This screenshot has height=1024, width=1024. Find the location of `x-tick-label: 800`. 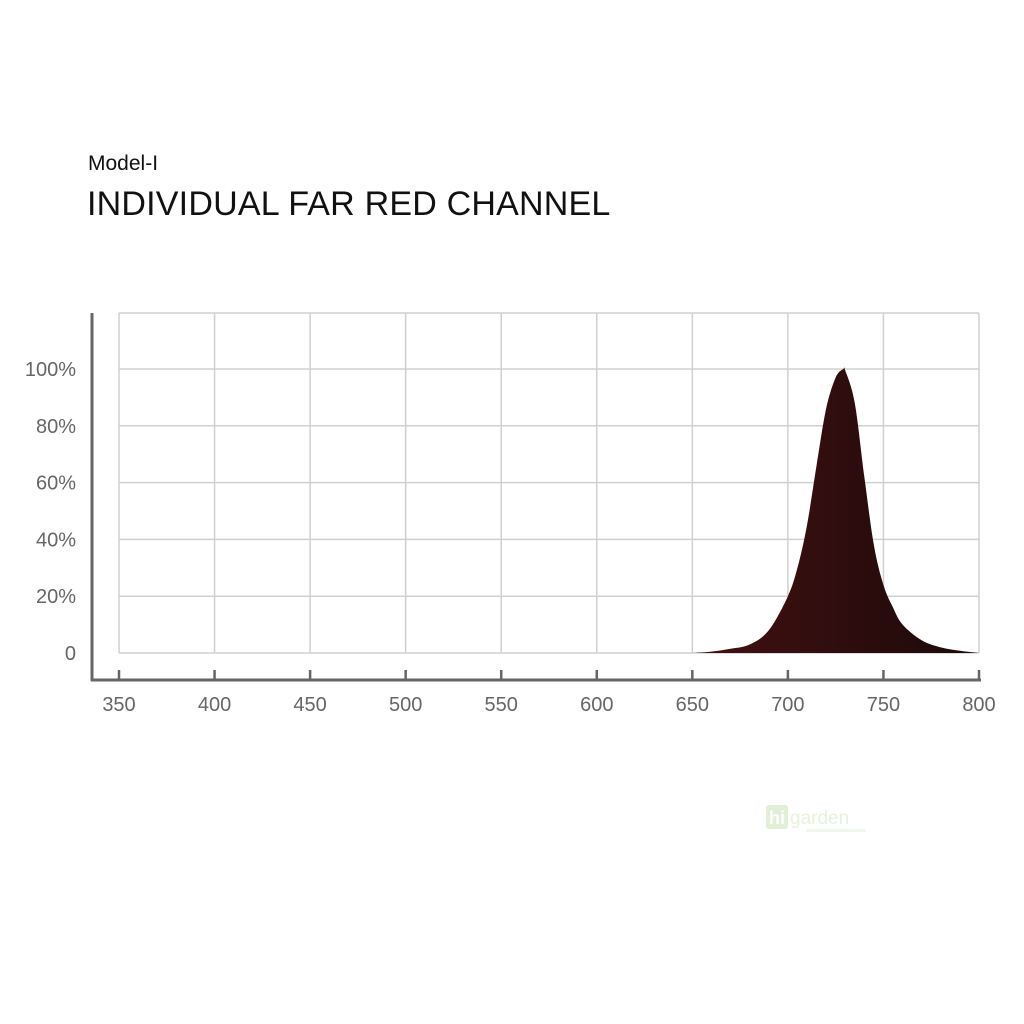

x-tick-label: 800 is located at coordinates (978, 705).